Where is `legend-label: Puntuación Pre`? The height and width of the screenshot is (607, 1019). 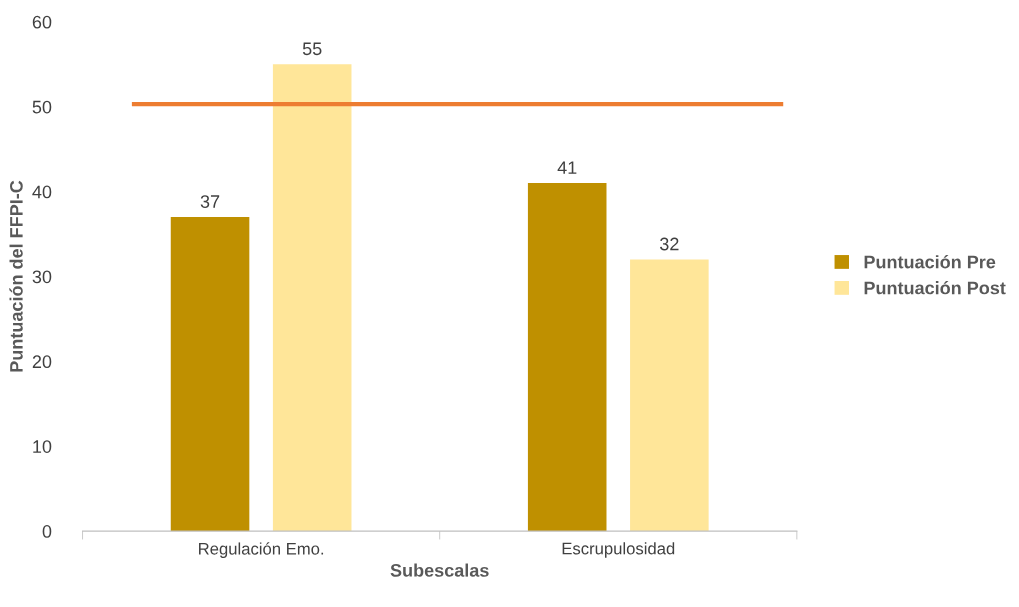
legend-label: Puntuación Pre is located at coordinates (930, 261).